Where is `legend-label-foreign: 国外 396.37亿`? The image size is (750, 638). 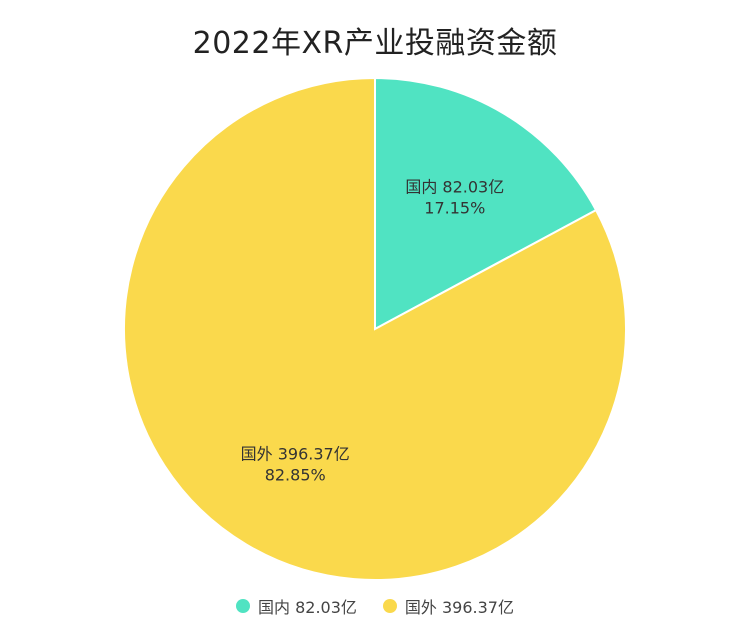
legend-label-foreign: 国外 396.37亿 is located at coordinates (459, 607).